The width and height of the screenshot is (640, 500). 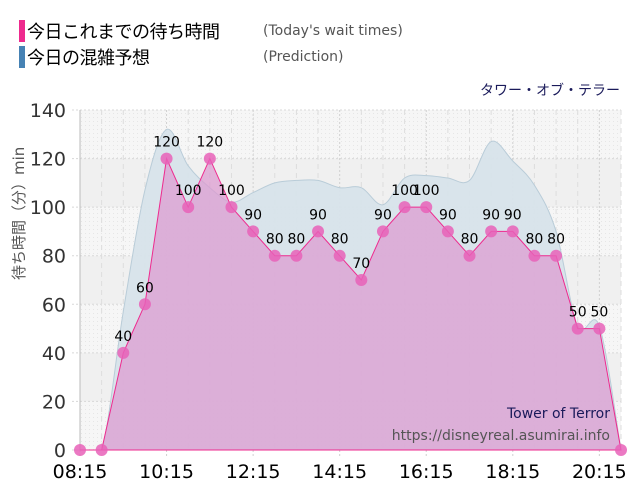 What do you see at coordinates (500, 436) in the screenshot?
I see `watermark-url: https://disneyreal.asumirai.info` at bounding box center [500, 436].